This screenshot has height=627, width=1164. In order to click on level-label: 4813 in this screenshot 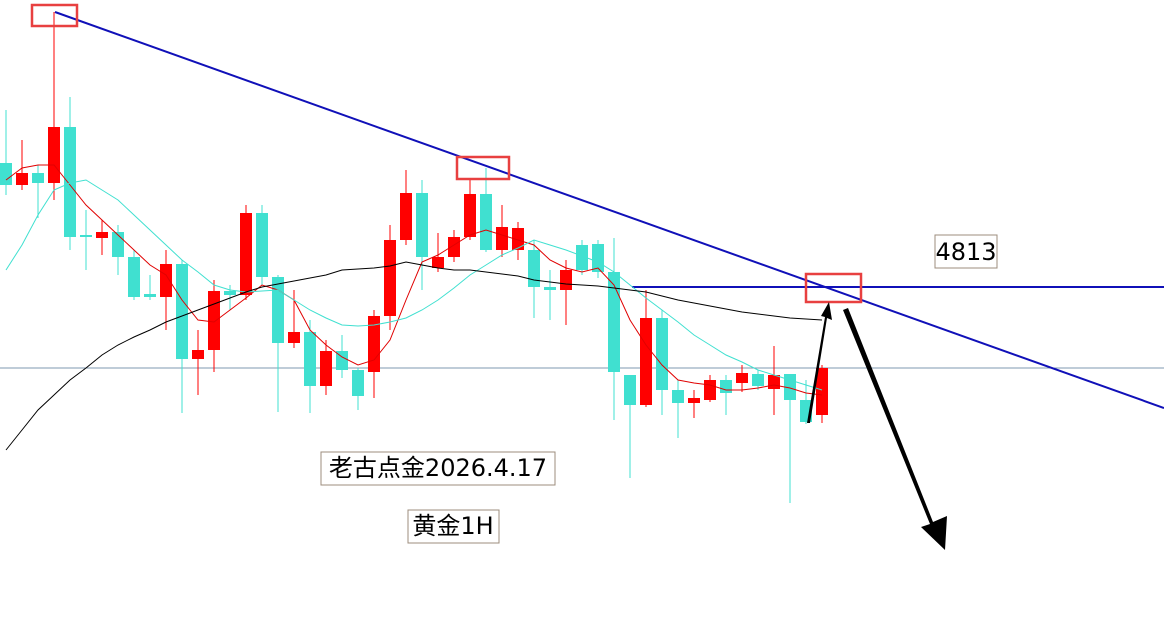, I will do `click(965, 252)`.